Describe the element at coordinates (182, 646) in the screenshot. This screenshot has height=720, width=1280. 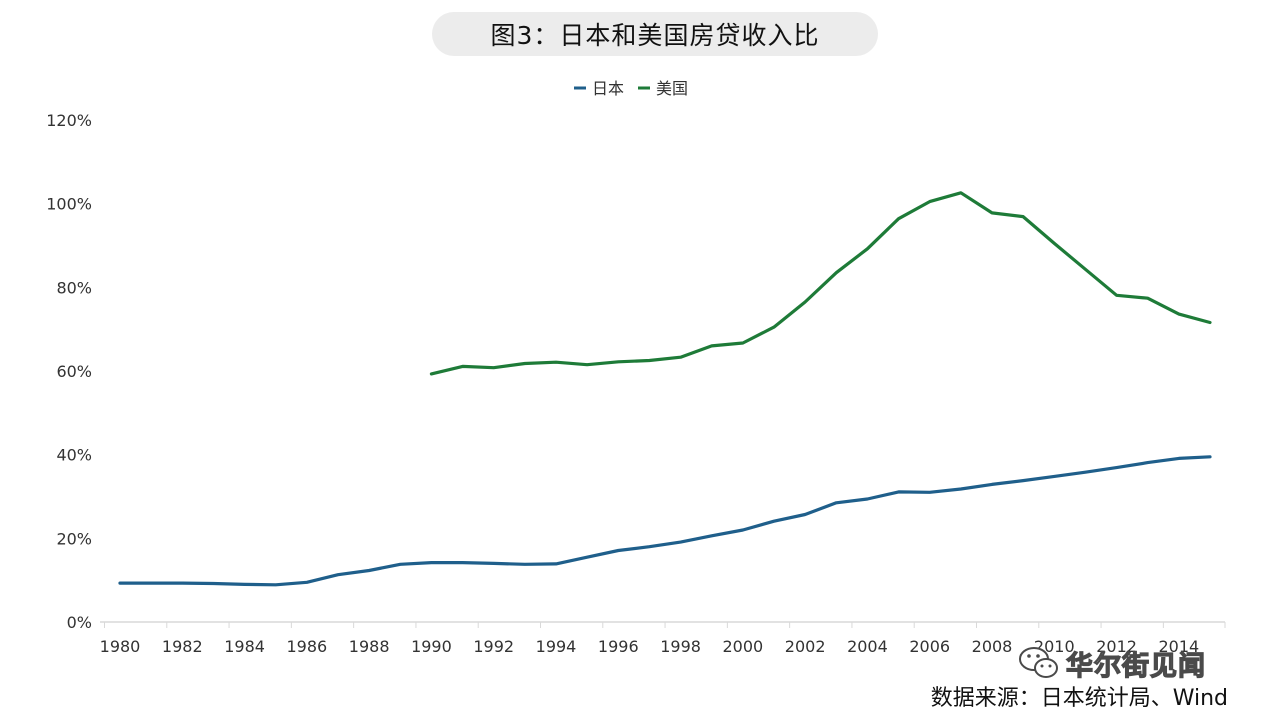
I see `x-tick-label: 1982` at that location.